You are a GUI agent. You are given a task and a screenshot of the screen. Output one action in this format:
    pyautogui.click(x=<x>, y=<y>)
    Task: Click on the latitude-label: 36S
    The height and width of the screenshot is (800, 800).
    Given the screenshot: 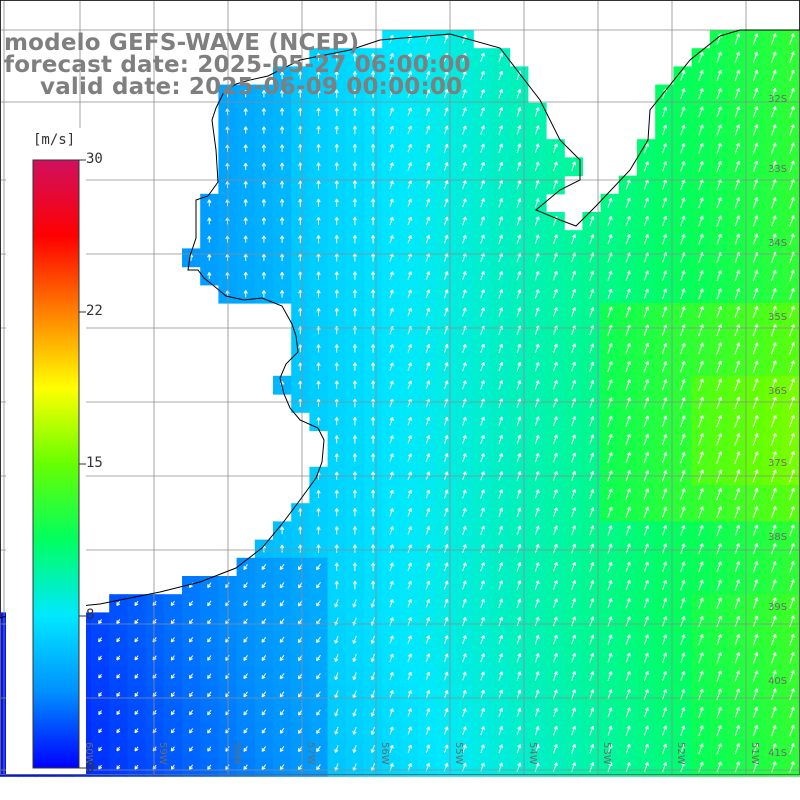 What is the action you would take?
    pyautogui.click(x=777, y=391)
    